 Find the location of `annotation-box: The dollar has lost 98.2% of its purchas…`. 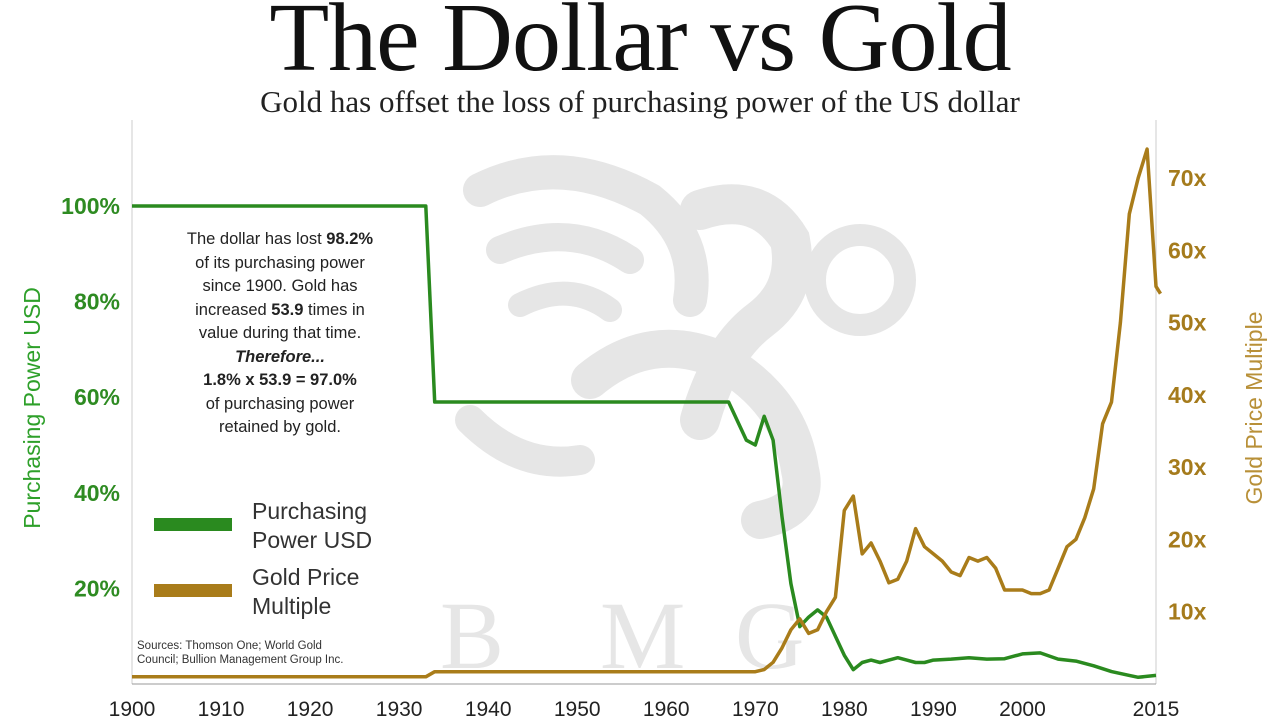

annotation-box: The dollar has lost 98.2% of its purchas… is located at coordinates (280, 334).